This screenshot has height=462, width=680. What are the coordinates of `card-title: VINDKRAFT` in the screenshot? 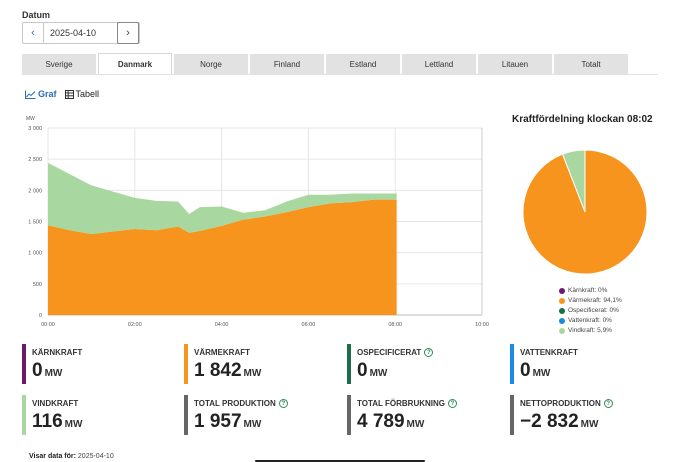 It's located at (55, 403).